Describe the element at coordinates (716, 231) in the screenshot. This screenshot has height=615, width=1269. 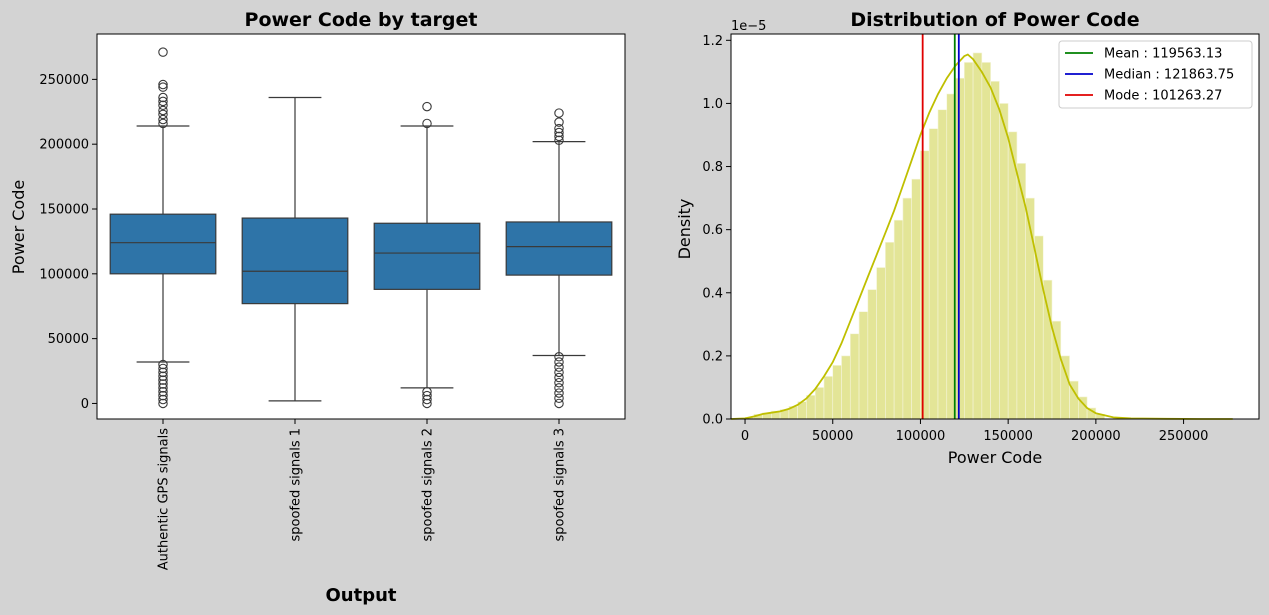
I see `histogram-y-ticks: 0.0 0.2 0.4 0.6 0.8 1.0 1.2` at that location.